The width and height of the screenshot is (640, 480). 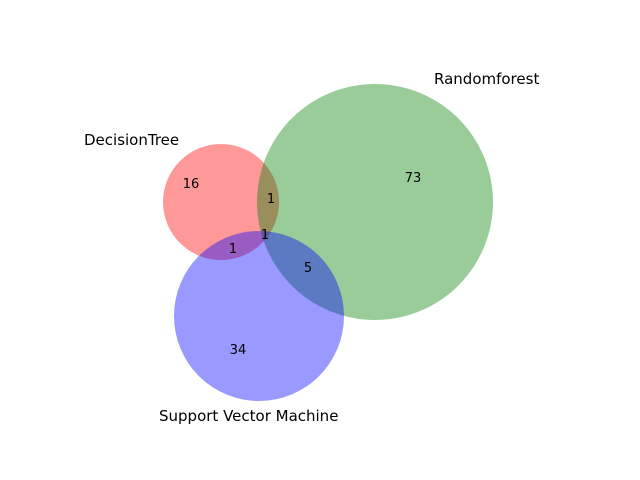 I want to click on region-count-decisiontree-only: 16, so click(x=191, y=184).